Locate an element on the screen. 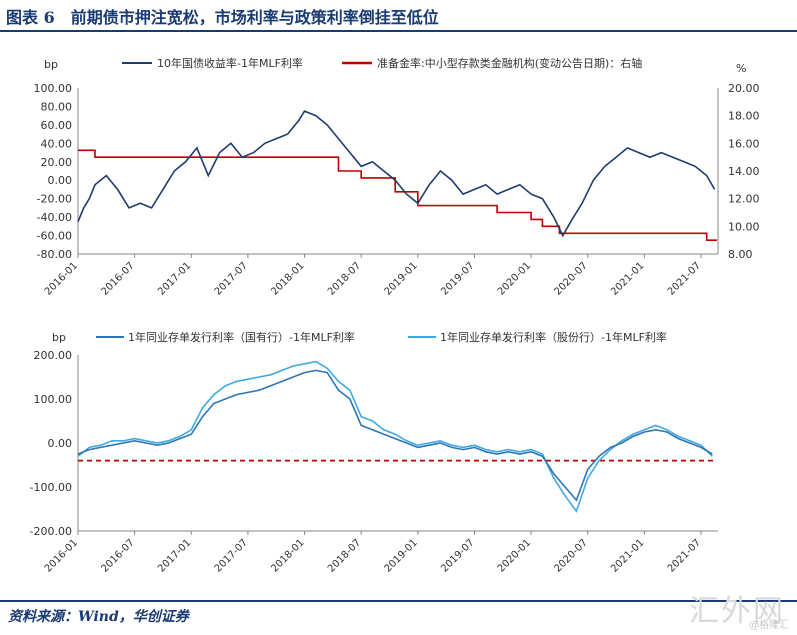 The image size is (797, 635). source-rule is located at coordinates (398, 601).